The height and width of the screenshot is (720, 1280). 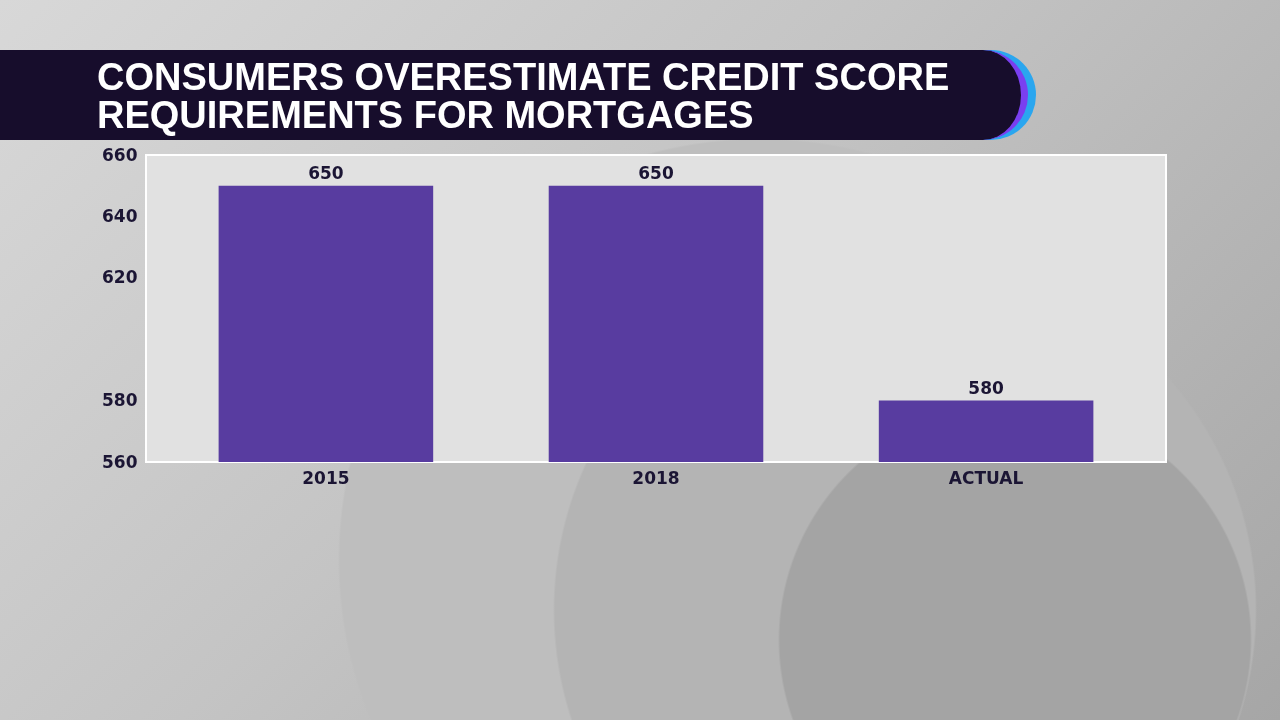 What do you see at coordinates (120, 277) in the screenshot?
I see `y-tick-label: 620` at bounding box center [120, 277].